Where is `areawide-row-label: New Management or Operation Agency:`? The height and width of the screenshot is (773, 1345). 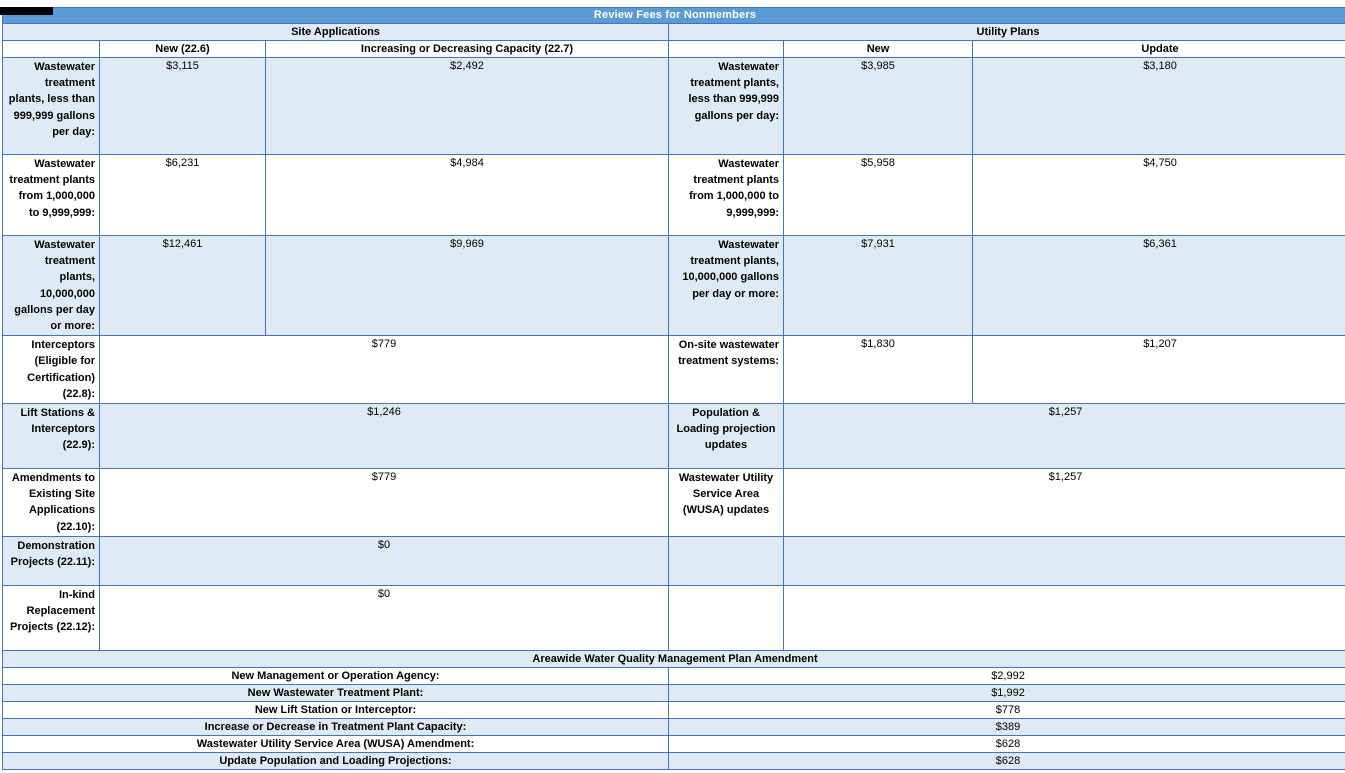 areawide-row-label: New Management or Operation Agency: is located at coordinates (336, 675).